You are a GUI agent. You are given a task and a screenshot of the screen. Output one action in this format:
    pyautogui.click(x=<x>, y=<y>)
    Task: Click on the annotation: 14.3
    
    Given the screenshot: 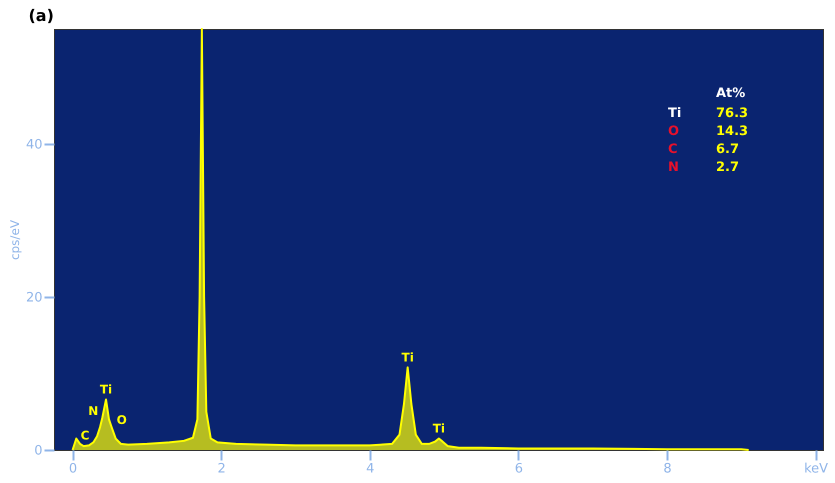 What is the action you would take?
    pyautogui.click(x=732, y=131)
    